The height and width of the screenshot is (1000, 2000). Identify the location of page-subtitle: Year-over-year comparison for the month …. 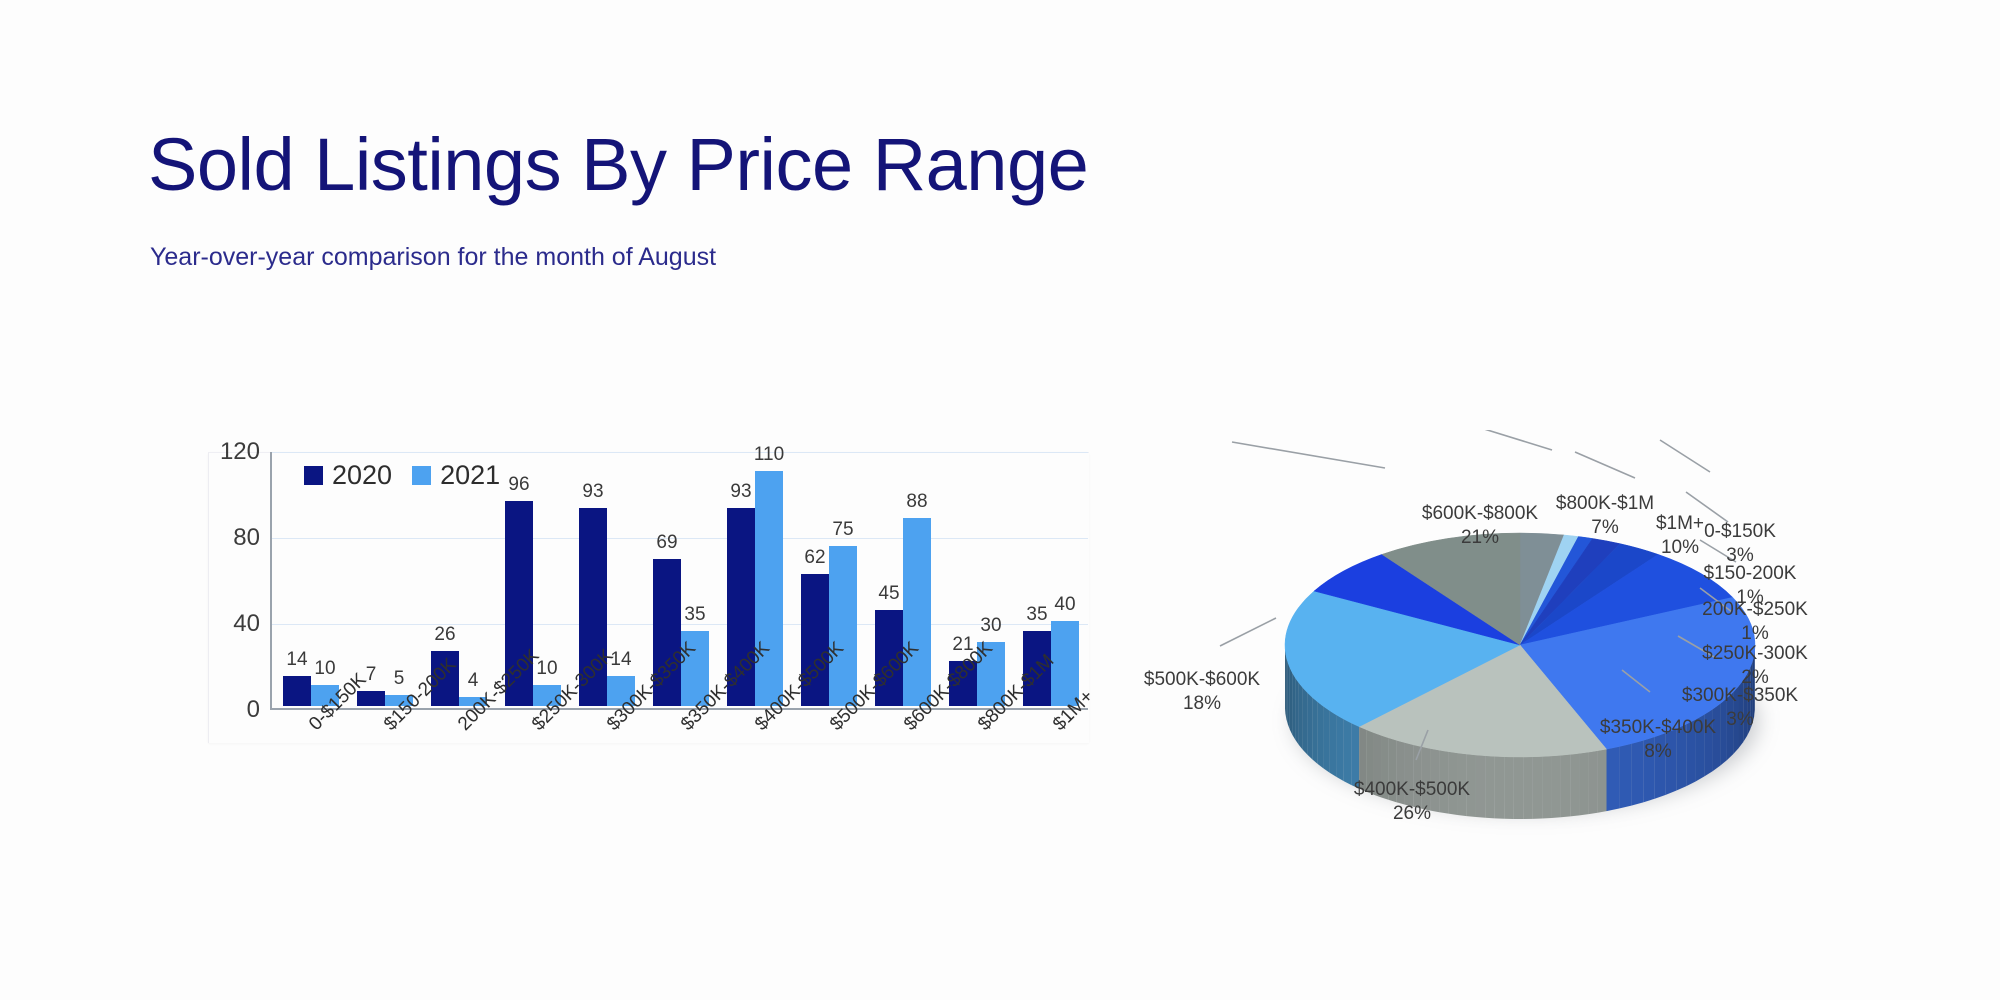
(433, 257).